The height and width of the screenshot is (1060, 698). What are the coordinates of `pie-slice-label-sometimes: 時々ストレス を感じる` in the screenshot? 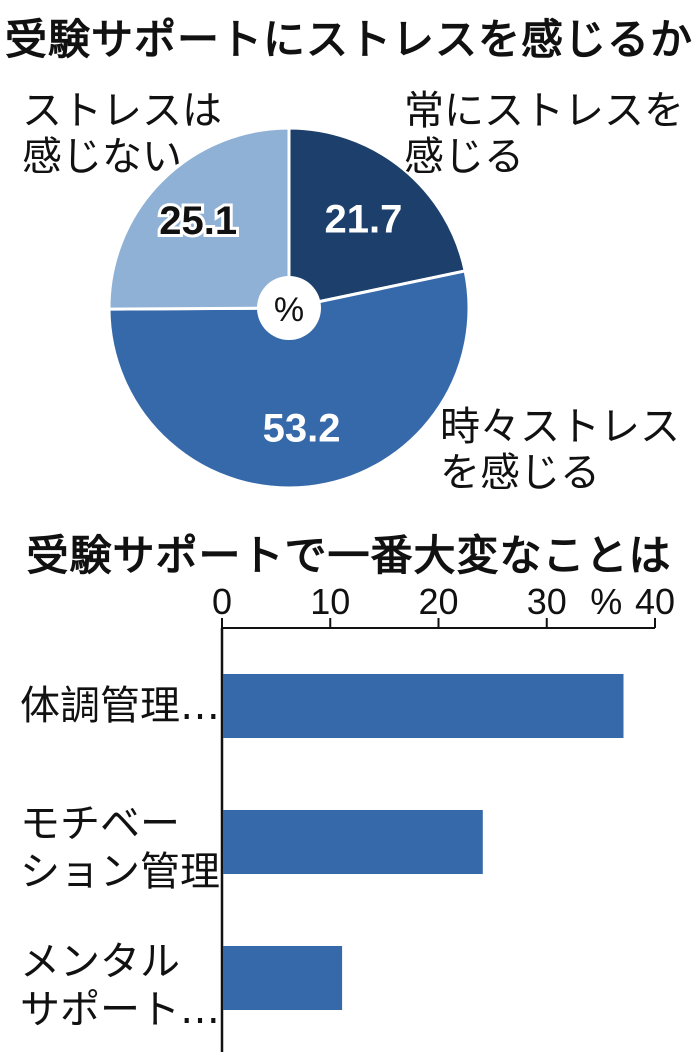 It's located at (560, 450).